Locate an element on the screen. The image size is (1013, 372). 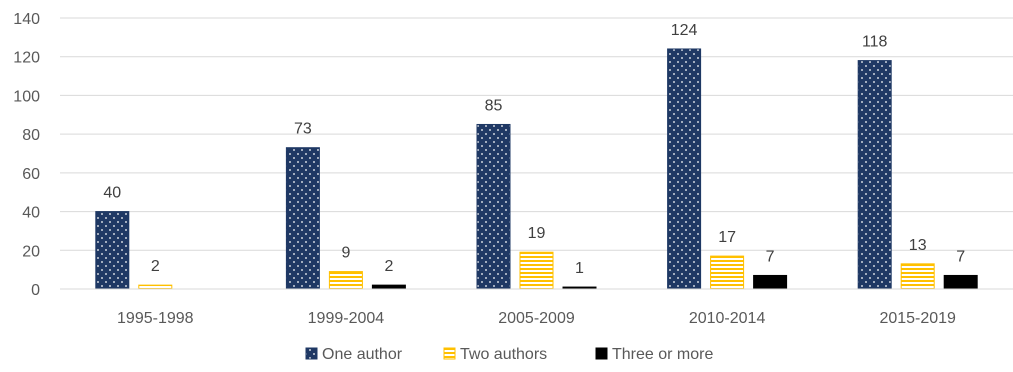
data-label: 19 is located at coordinates (537, 233).